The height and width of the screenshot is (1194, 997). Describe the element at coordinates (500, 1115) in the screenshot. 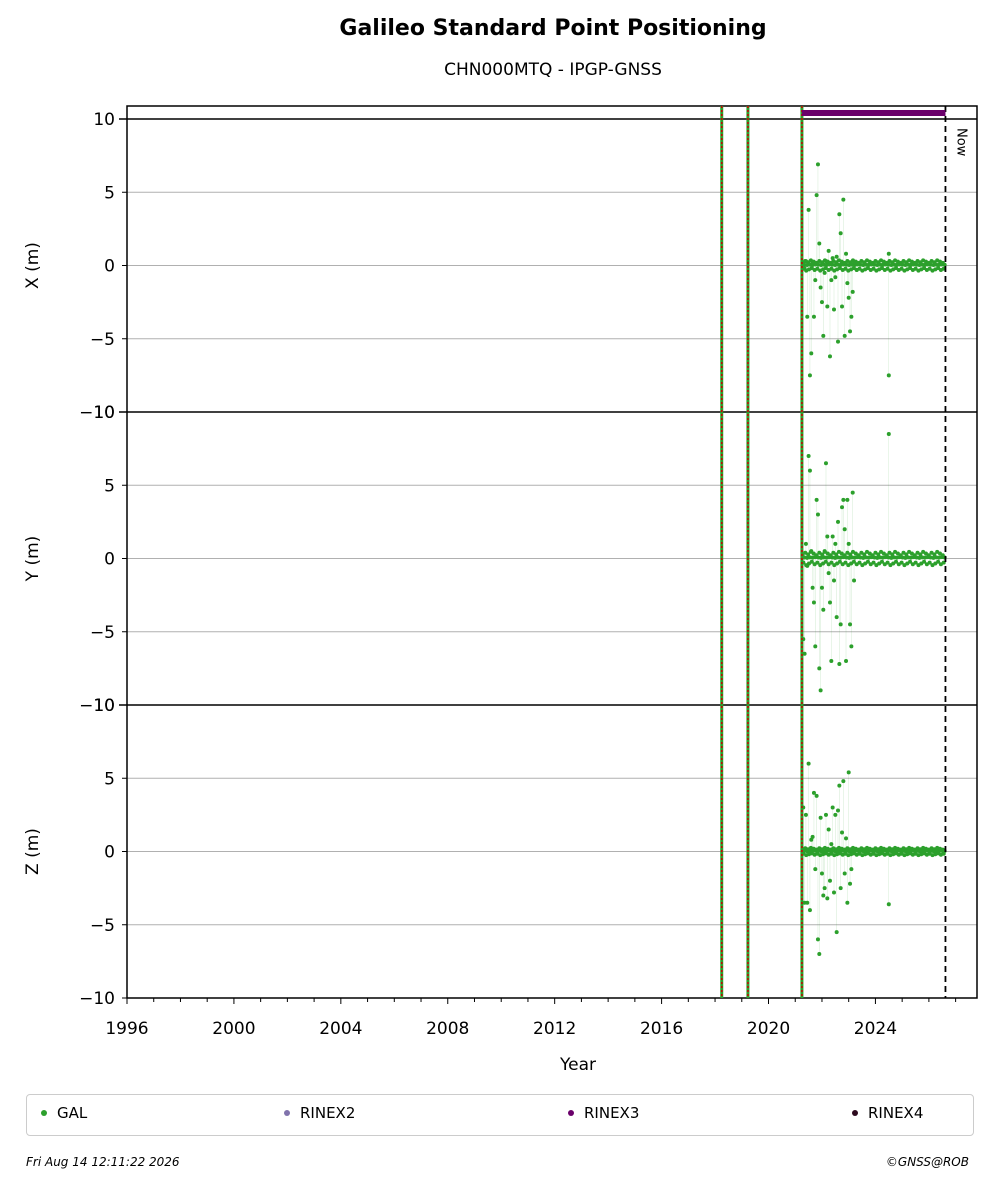

I see `legend: GAL RINEX2 RINEX3 RINEX4` at that location.